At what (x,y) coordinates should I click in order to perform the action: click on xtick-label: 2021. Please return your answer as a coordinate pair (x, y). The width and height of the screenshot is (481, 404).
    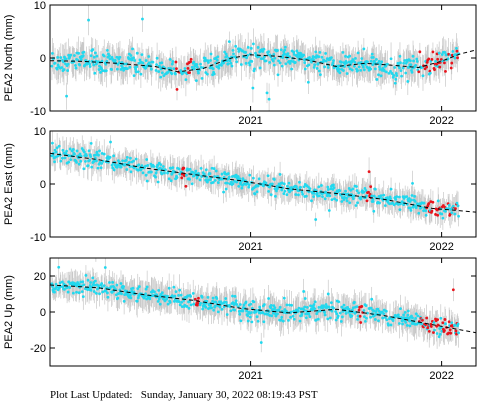
    Looking at the image, I should click on (250, 247).